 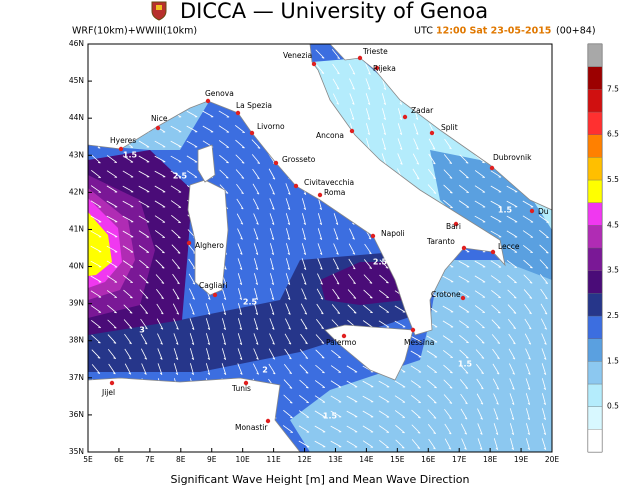 I want to click on colorbar-band, so click(x=595, y=123).